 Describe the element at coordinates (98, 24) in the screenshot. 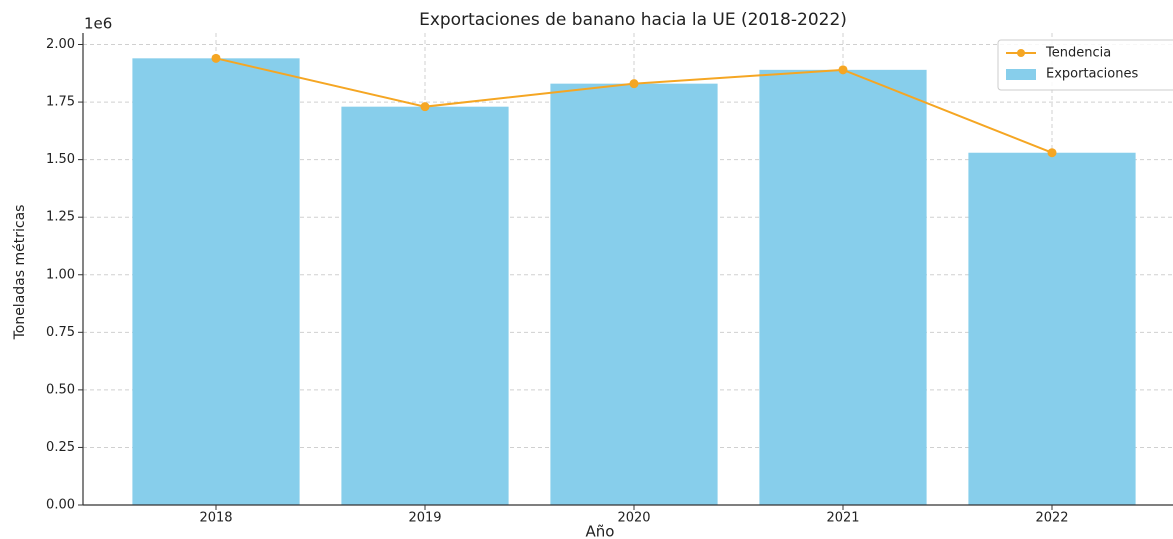

I see `y-offset-label: 1e6` at that location.